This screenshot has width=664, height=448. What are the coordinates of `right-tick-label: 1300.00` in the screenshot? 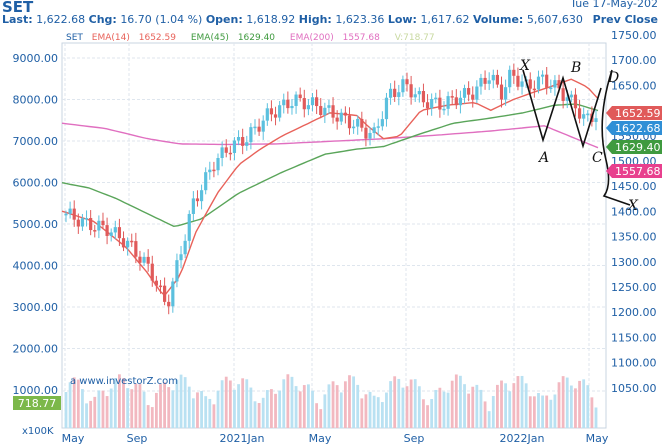 It's located at (634, 262).